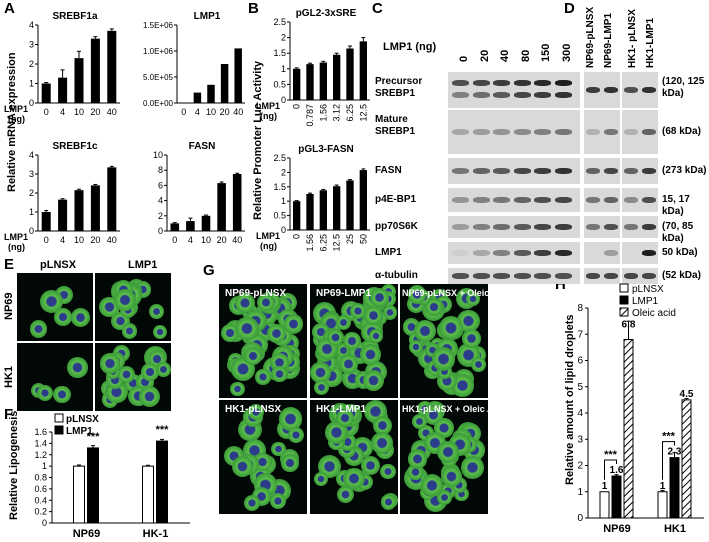 The height and width of the screenshot is (542, 709). I want to click on blot-row-label: FASN, so click(388, 170).